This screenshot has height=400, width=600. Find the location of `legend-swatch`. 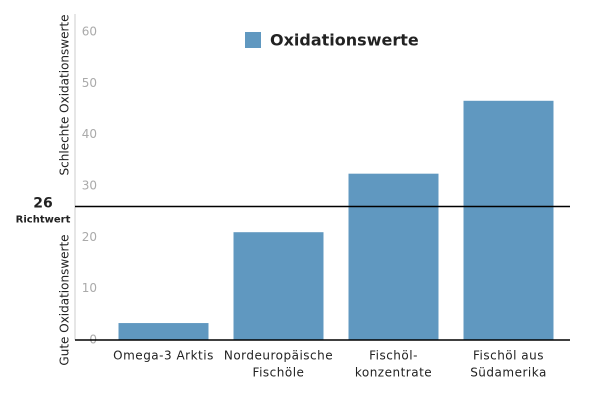

legend-swatch is located at coordinates (253, 40).